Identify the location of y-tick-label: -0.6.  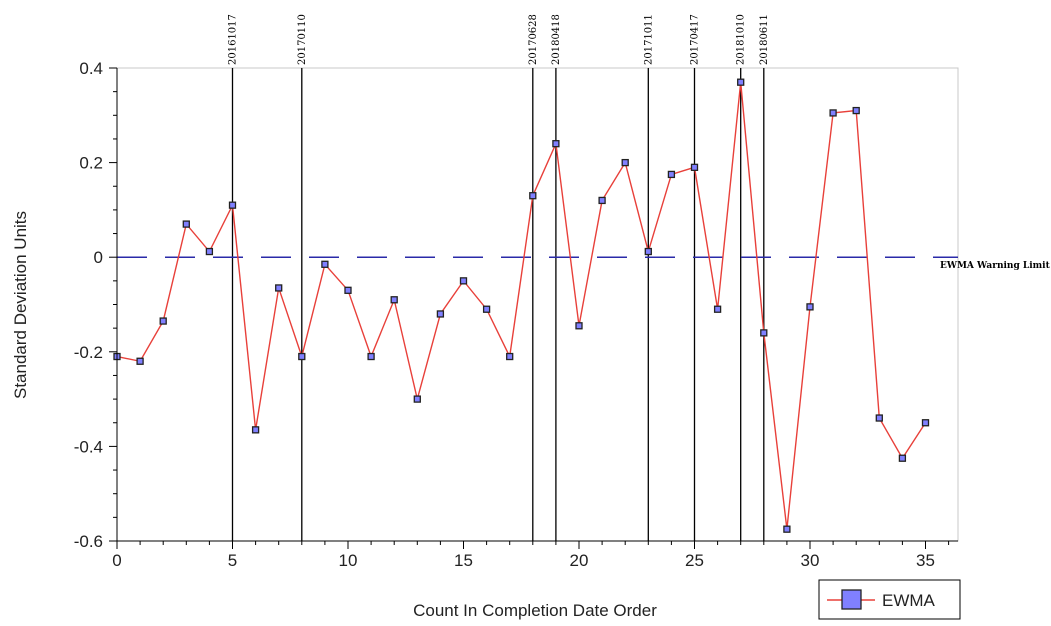
(88, 541).